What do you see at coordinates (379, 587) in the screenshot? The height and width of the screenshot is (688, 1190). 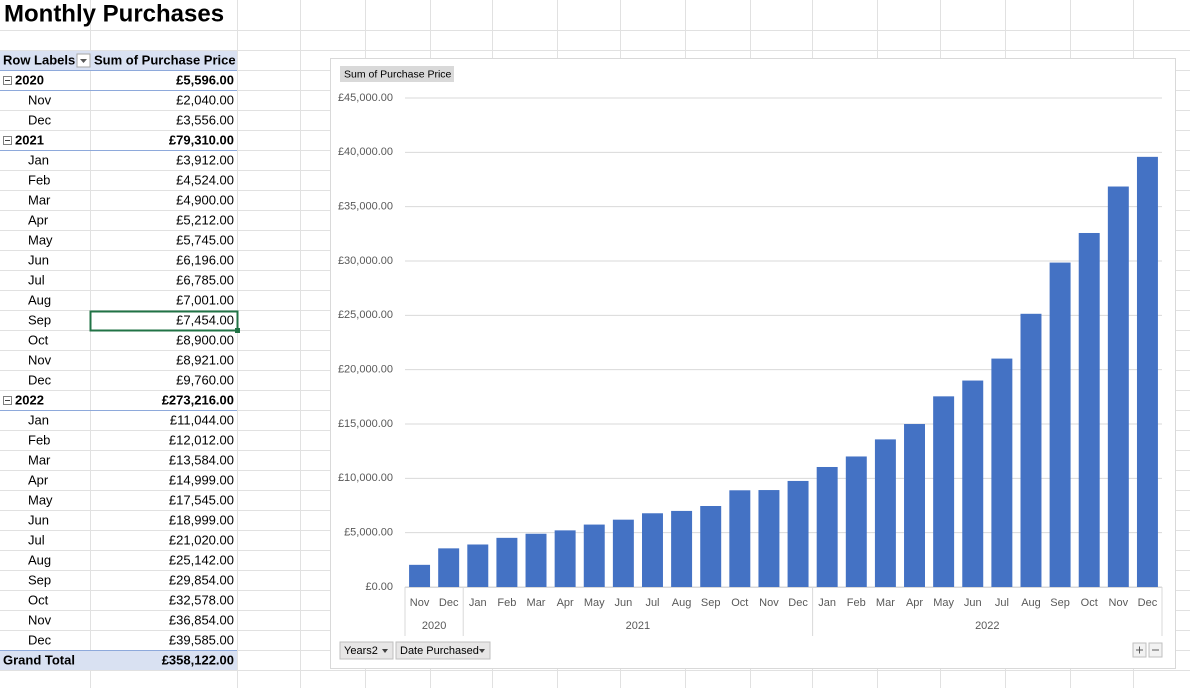 I see `y-tick-label: £0.00` at bounding box center [379, 587].